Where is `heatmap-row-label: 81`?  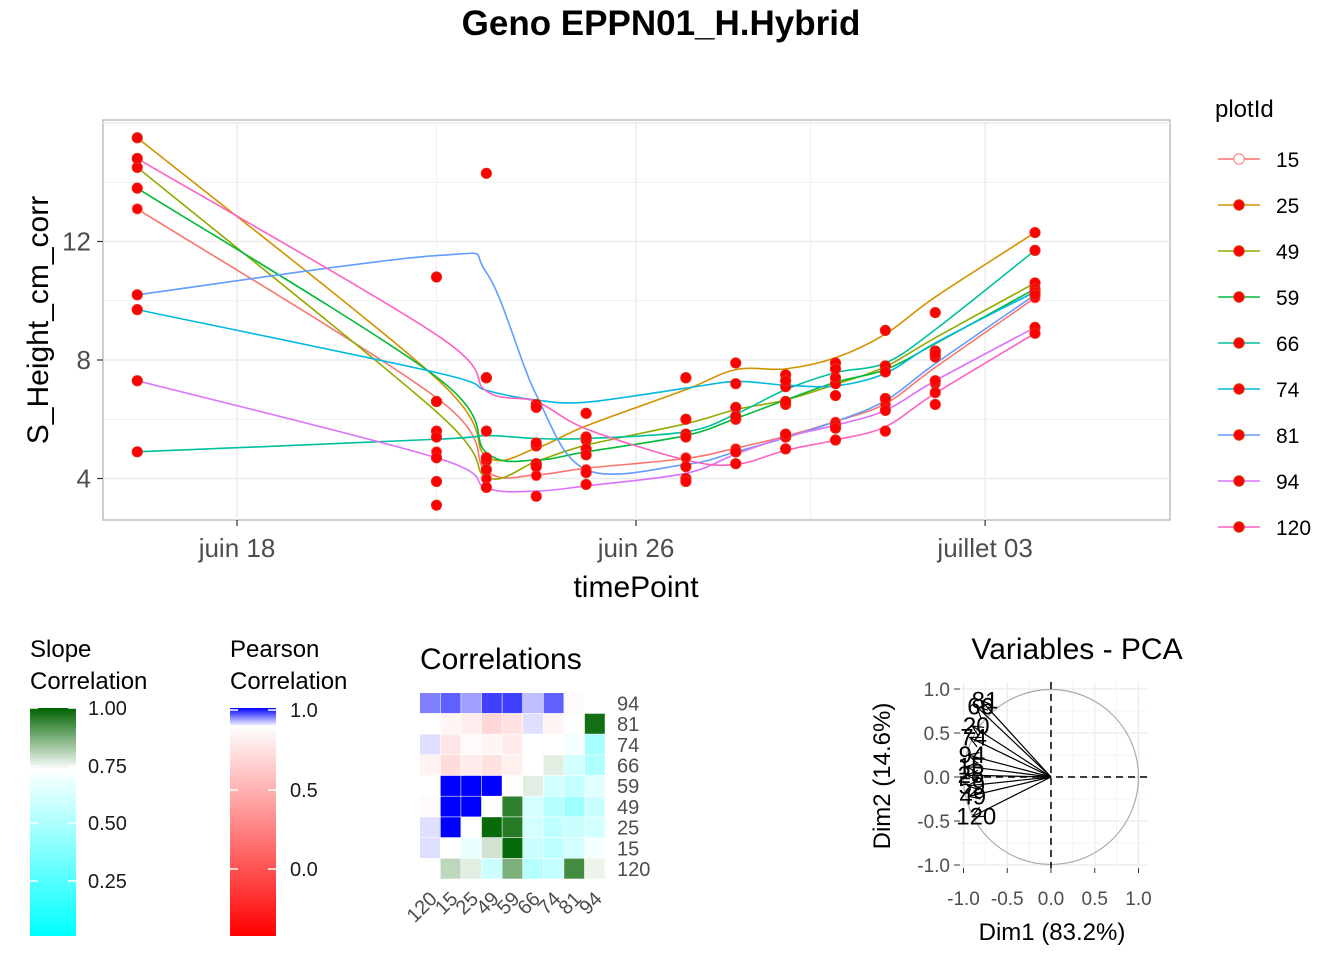 heatmap-row-label: 81 is located at coordinates (628, 725).